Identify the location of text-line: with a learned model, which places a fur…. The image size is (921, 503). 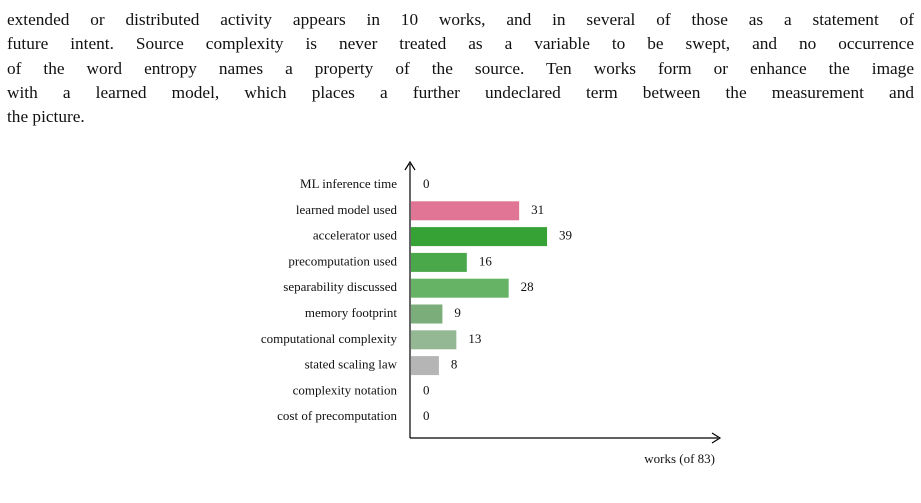
(460, 92).